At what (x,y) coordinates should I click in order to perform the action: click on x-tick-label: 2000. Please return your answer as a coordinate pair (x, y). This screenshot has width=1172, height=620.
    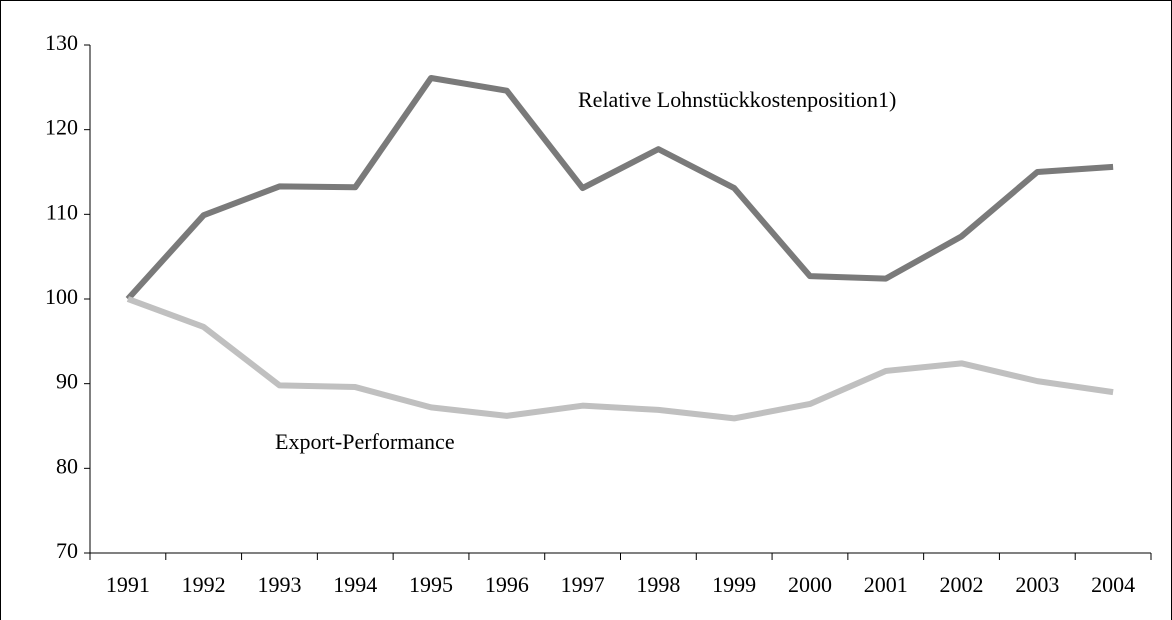
    Looking at the image, I should click on (810, 584).